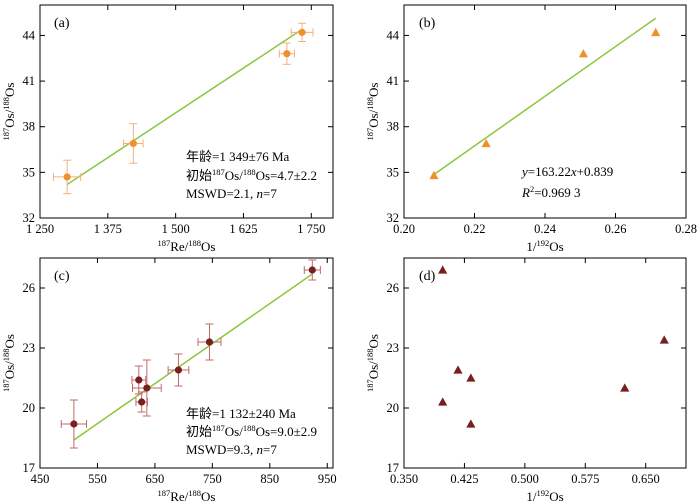 The height and width of the screenshot is (503, 700). What do you see at coordinates (404, 479) in the screenshot?
I see `x-tick-label: 0.350` at bounding box center [404, 479].